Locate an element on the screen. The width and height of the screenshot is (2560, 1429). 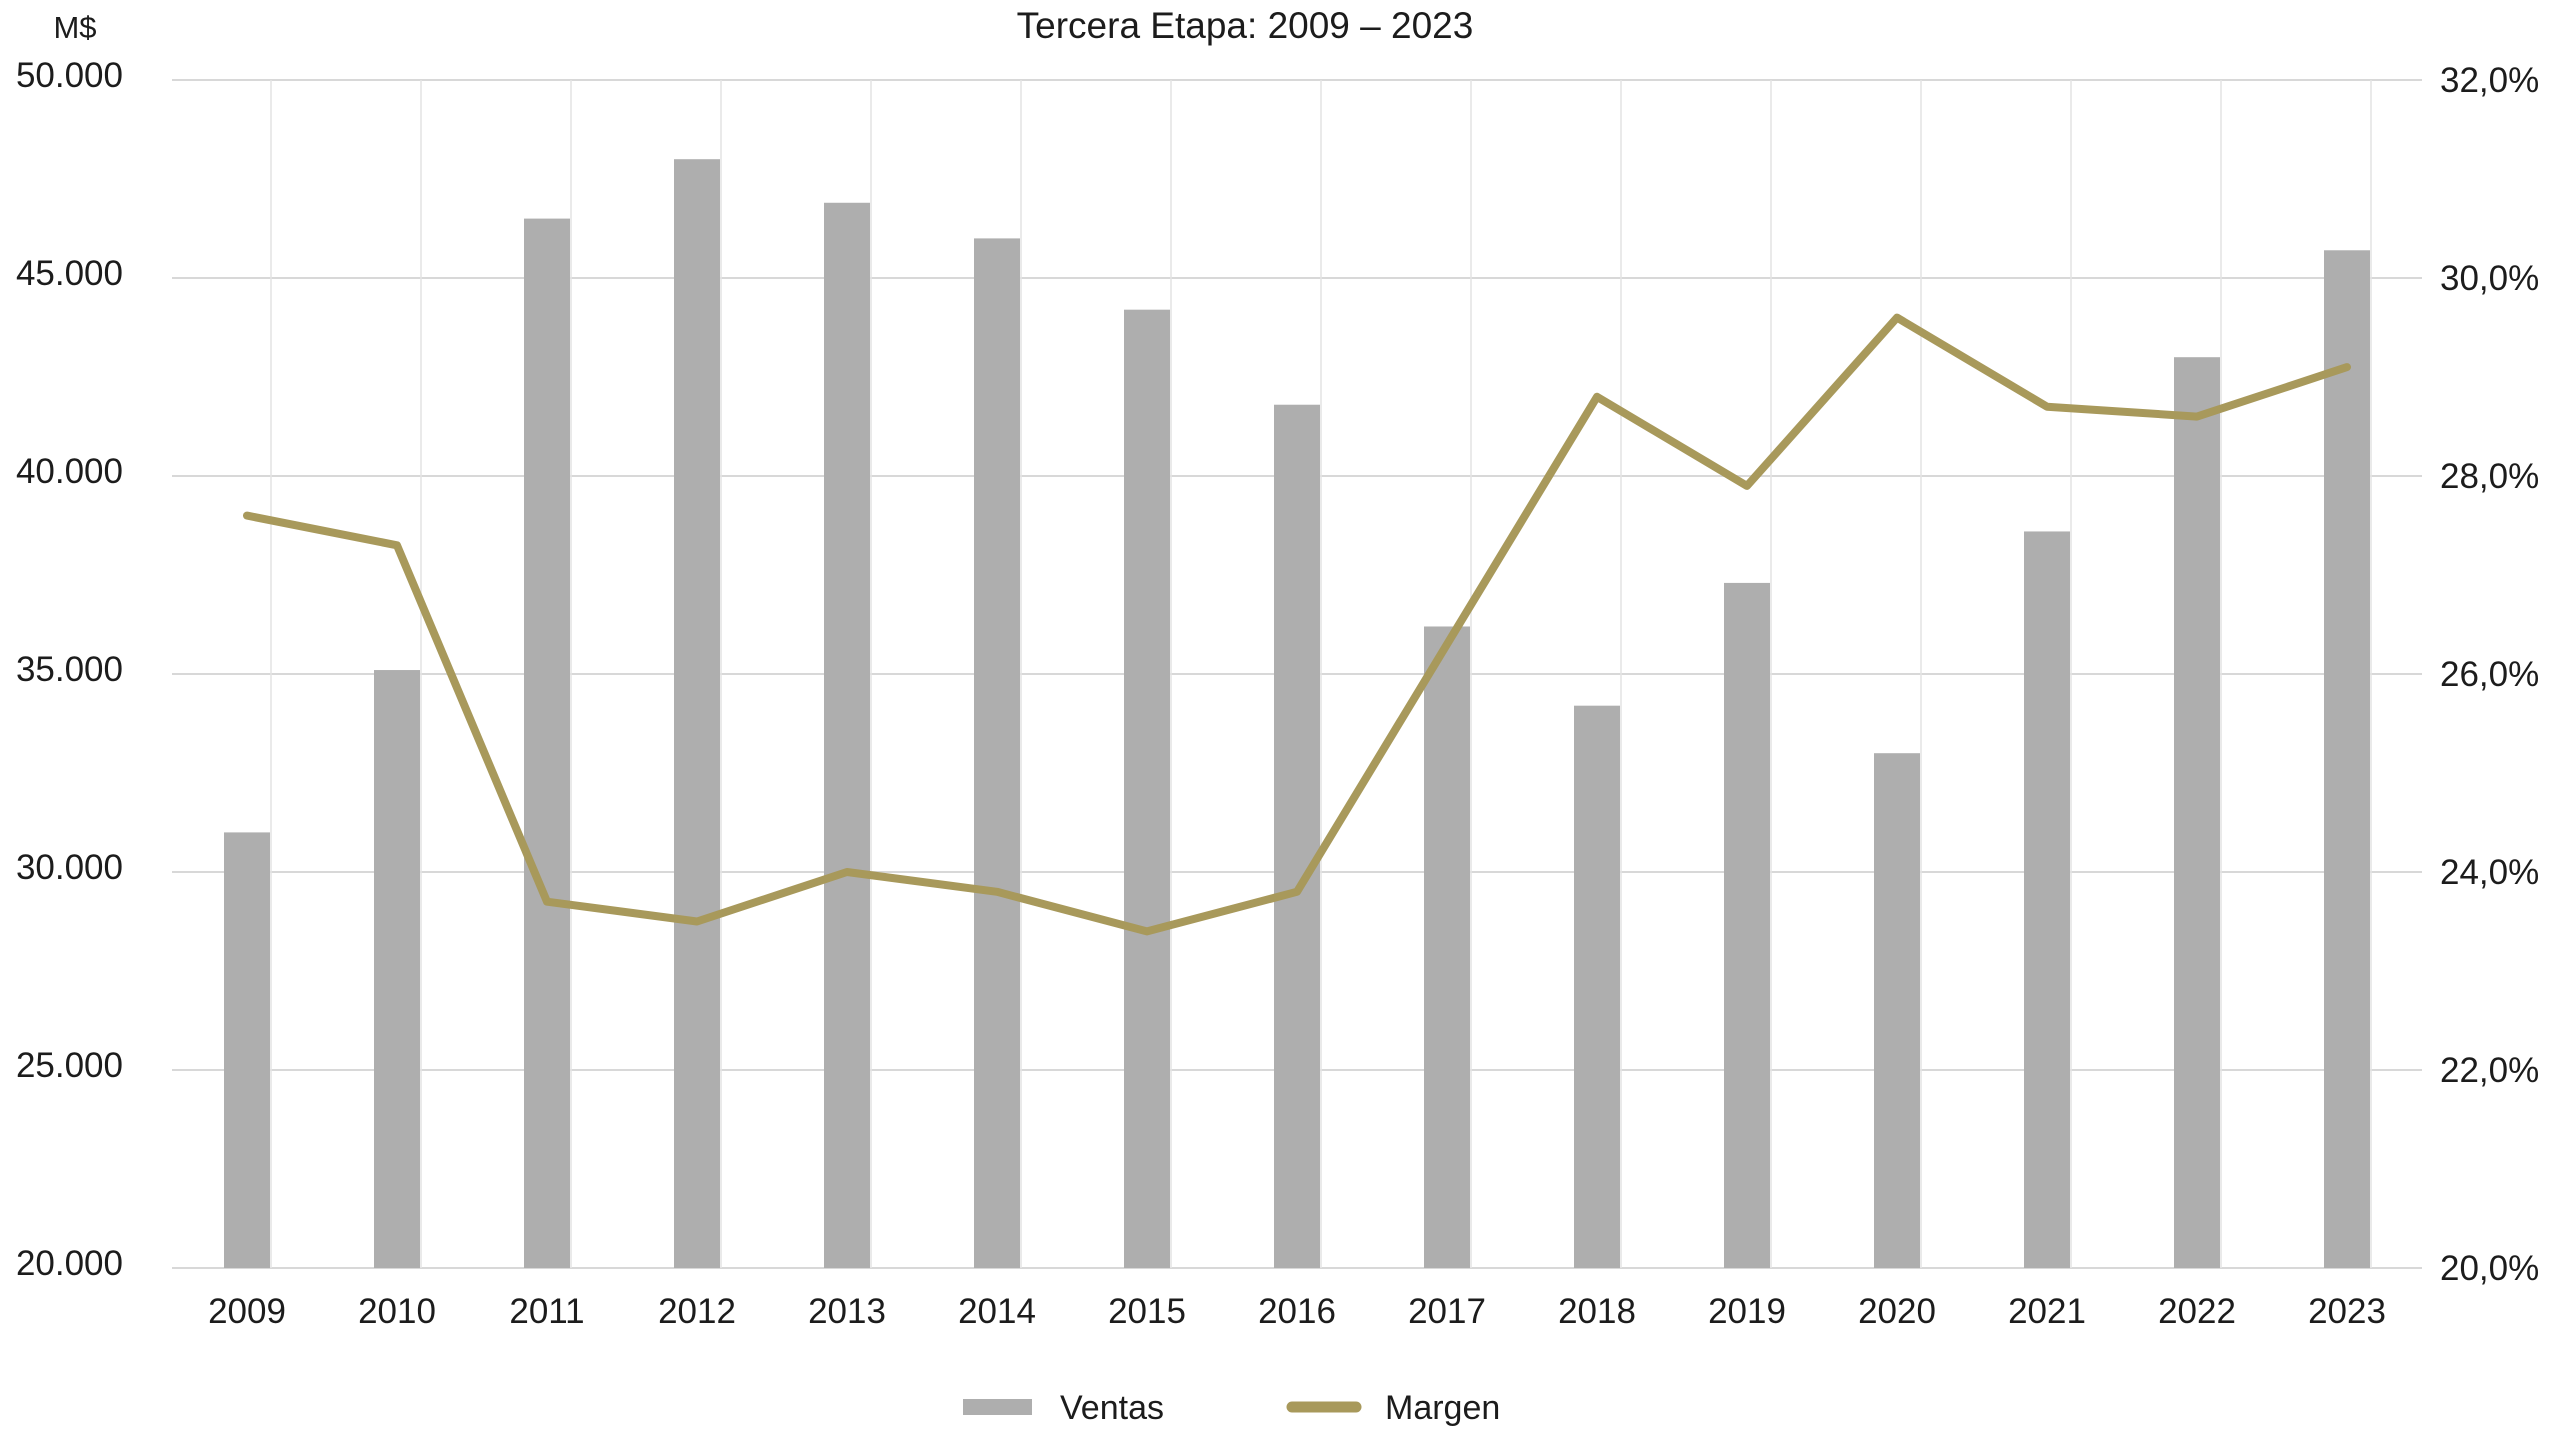
margen-legend-label: Margen is located at coordinates (1442, 1408).